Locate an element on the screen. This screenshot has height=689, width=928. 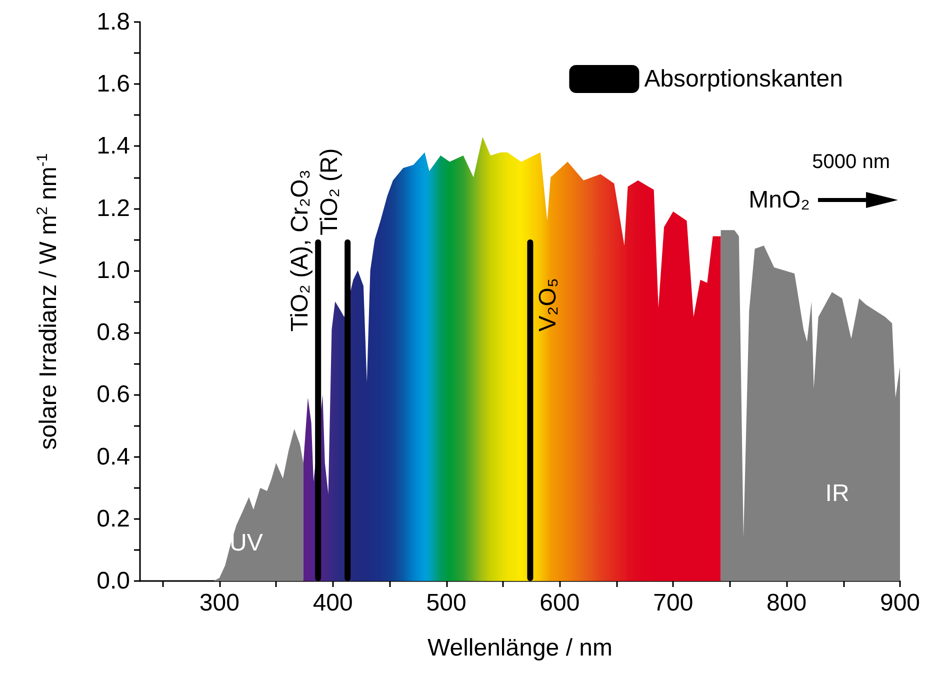
y-tick-label: 0.2 is located at coordinates (113, 518).